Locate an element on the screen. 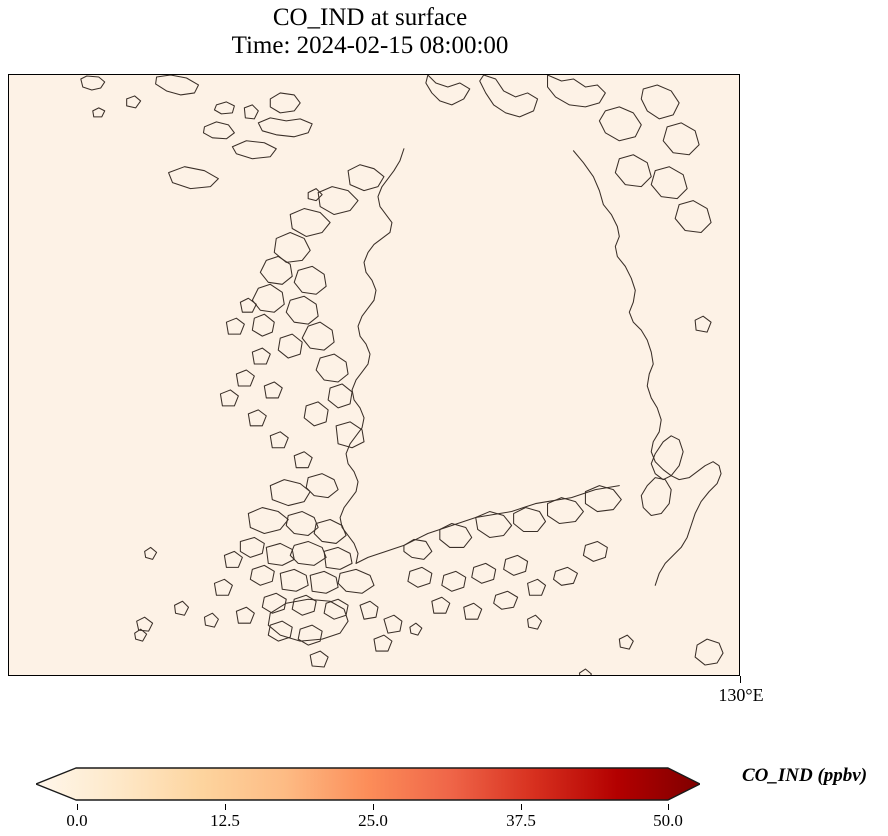 This screenshot has width=888, height=836. colorbar-gradient is located at coordinates (368, 784).